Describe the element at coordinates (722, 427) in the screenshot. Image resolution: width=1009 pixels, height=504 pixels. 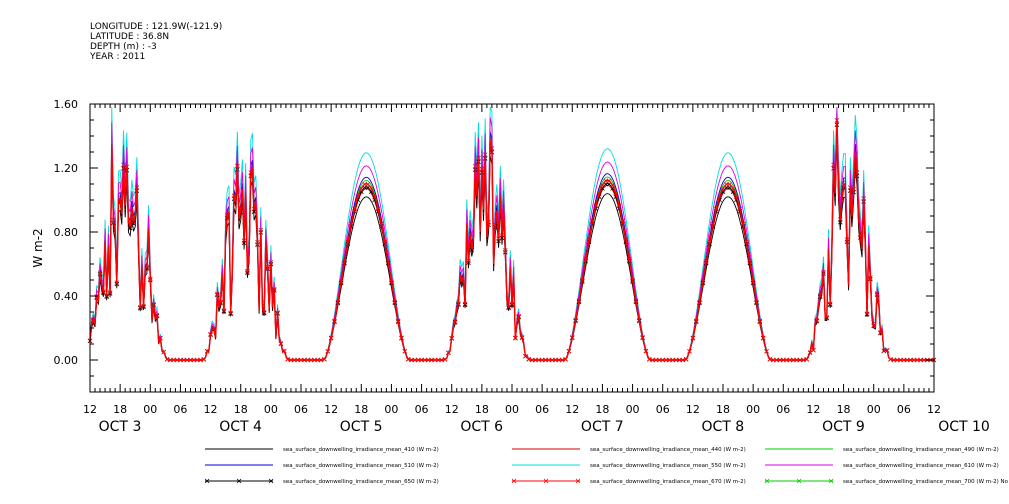
I see `x-day-label: OCT 8` at that location.